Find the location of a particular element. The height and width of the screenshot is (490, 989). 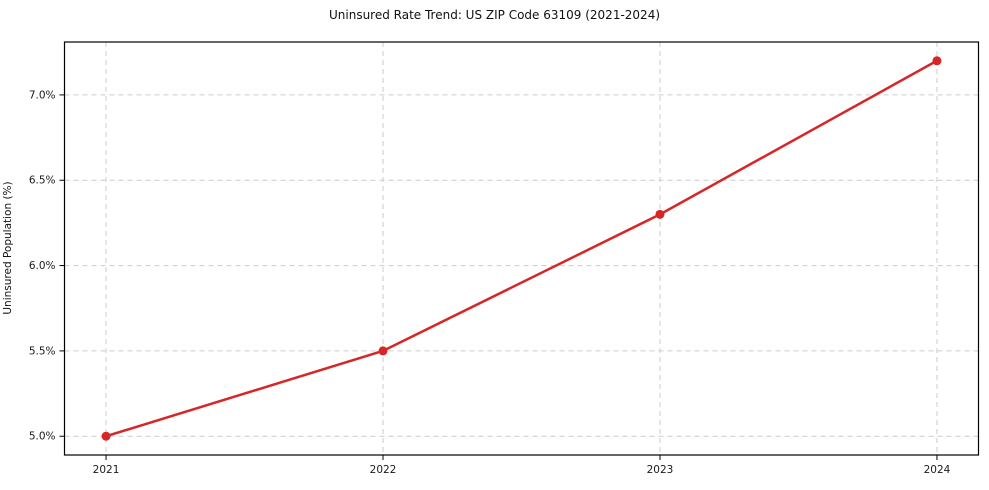

x-tick-label: 2024 is located at coordinates (937, 470).